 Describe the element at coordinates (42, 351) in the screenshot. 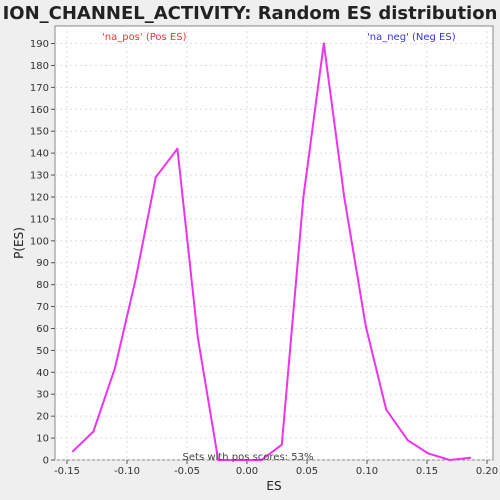

I see `y-tick-label: 50` at that location.